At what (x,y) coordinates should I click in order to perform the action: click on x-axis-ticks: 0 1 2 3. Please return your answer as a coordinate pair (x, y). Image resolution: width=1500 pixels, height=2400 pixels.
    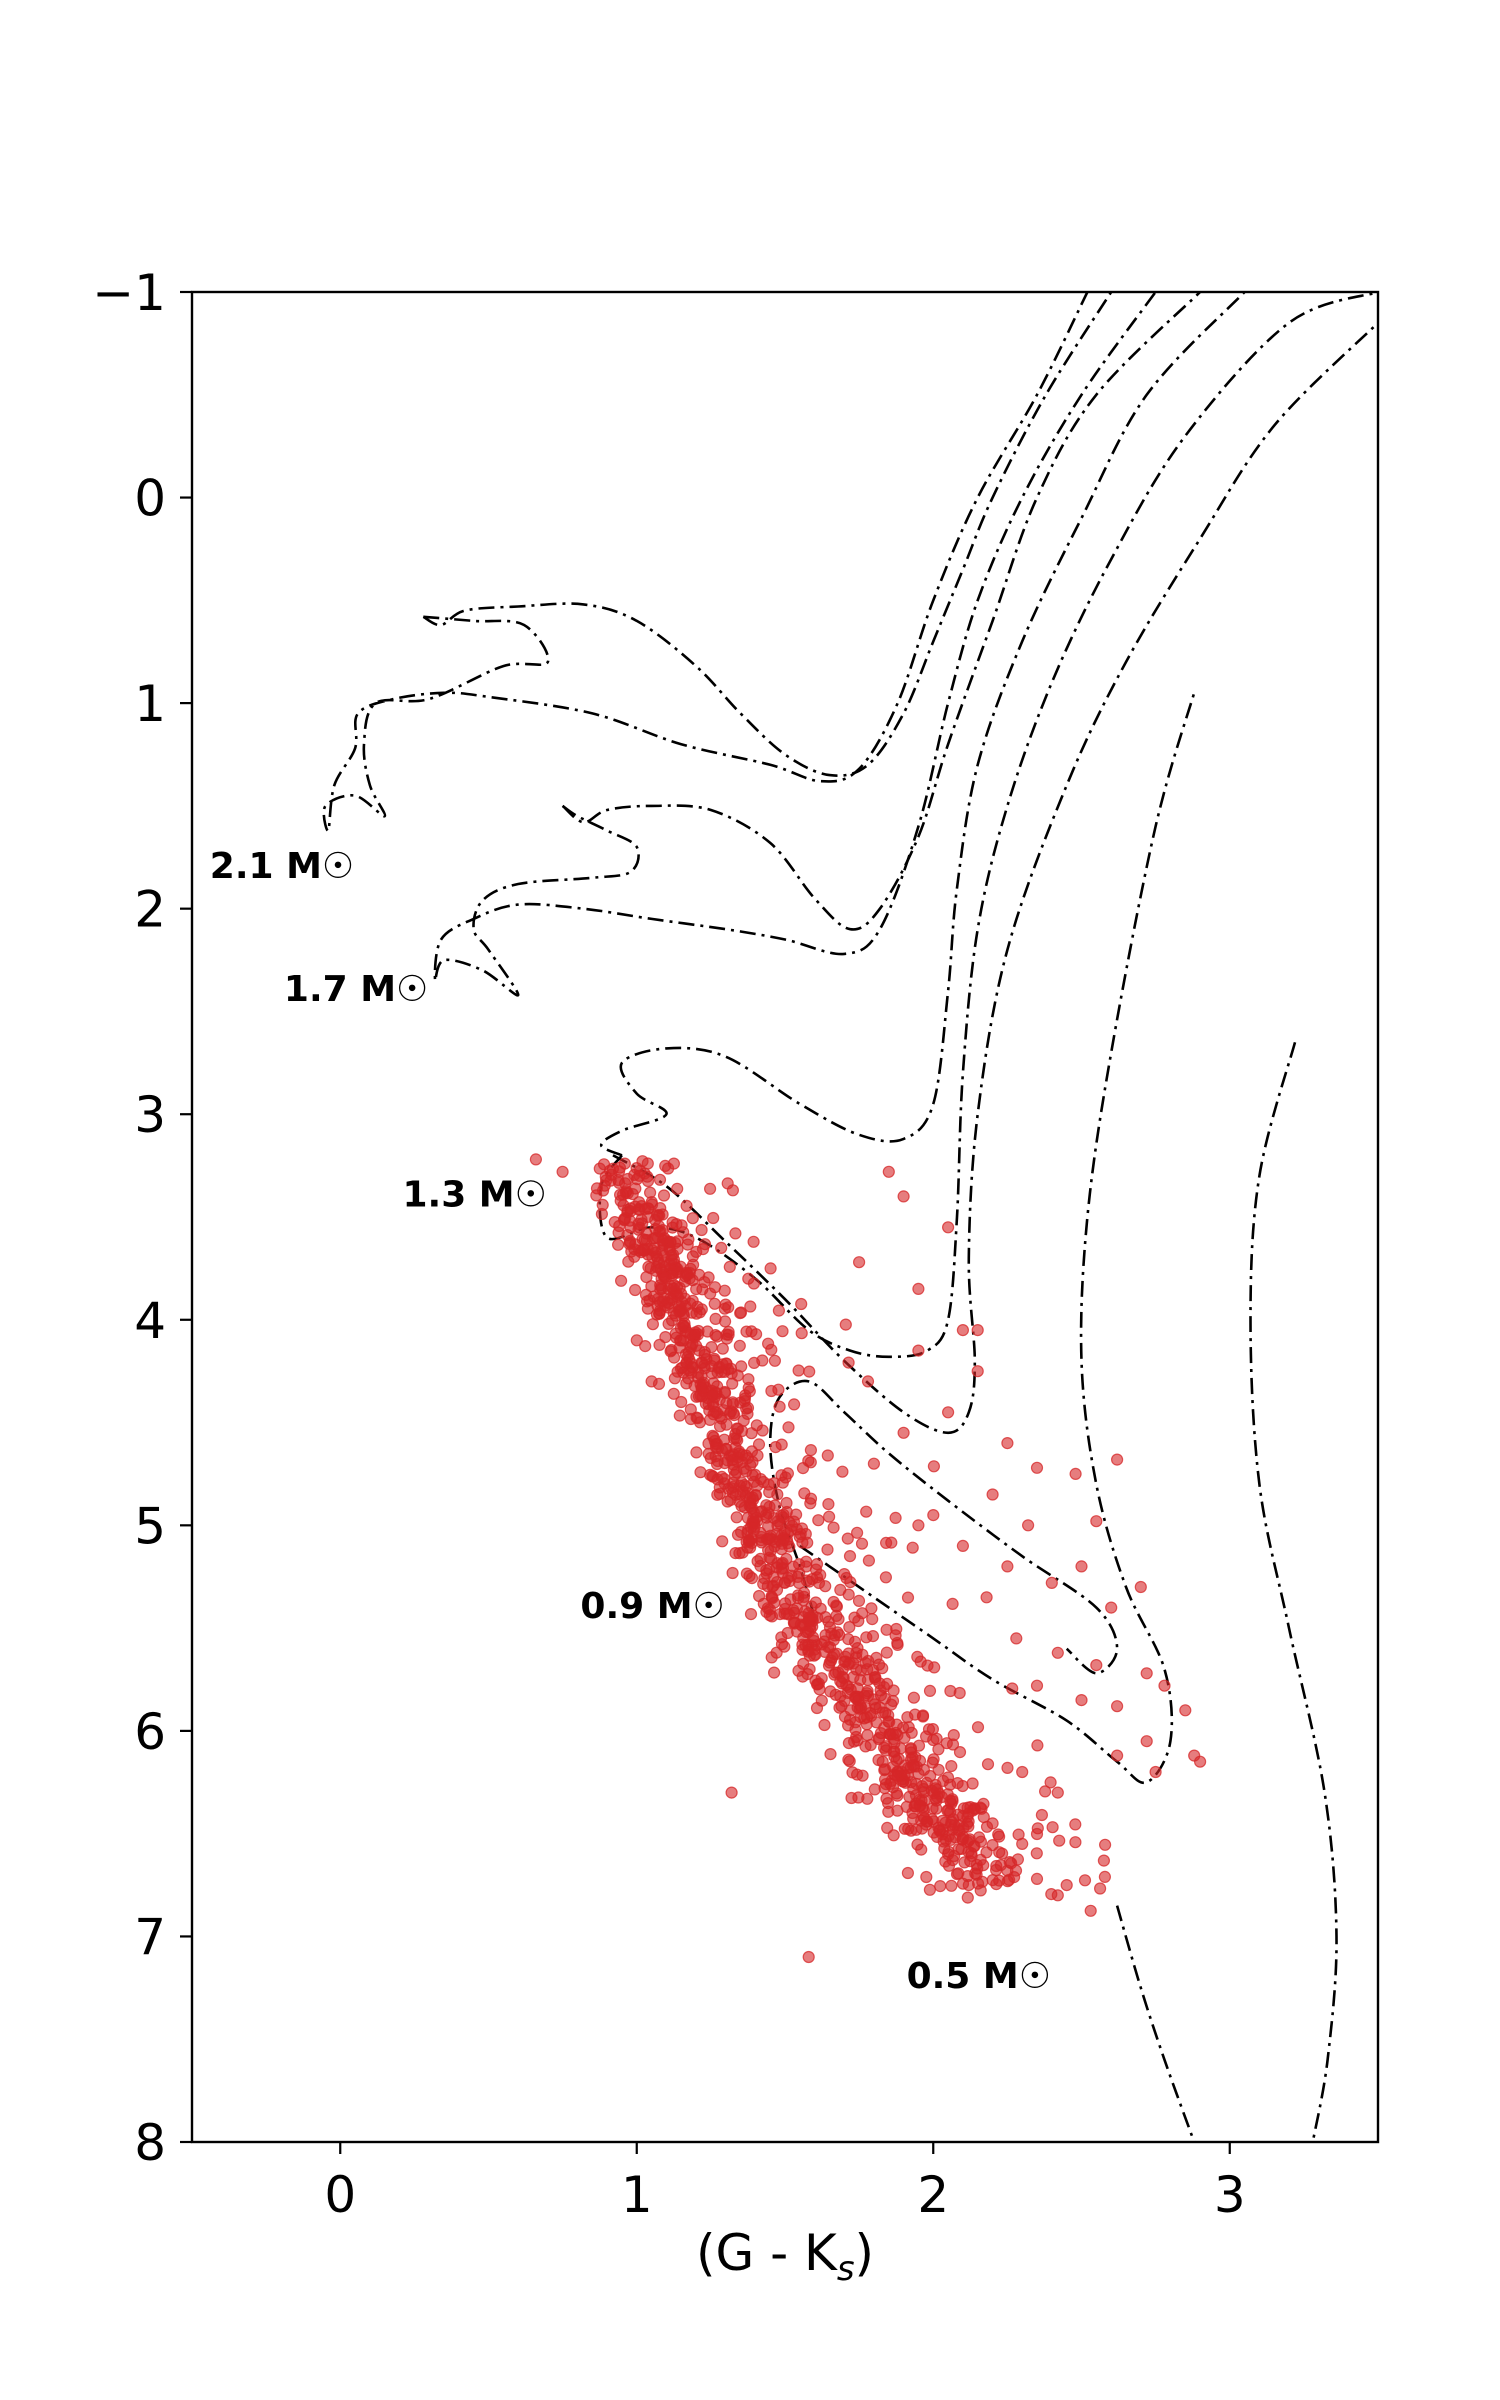
    Looking at the image, I should click on (785, 2183).